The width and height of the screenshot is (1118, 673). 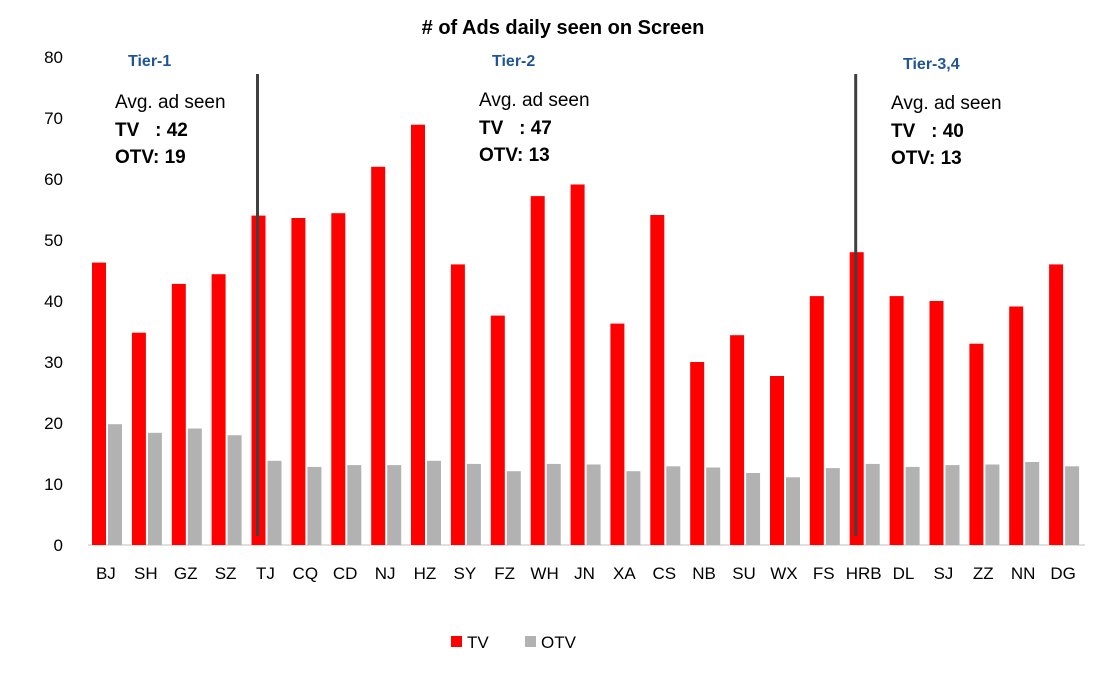 I want to click on x-tick-label: FZ, so click(x=504, y=573).